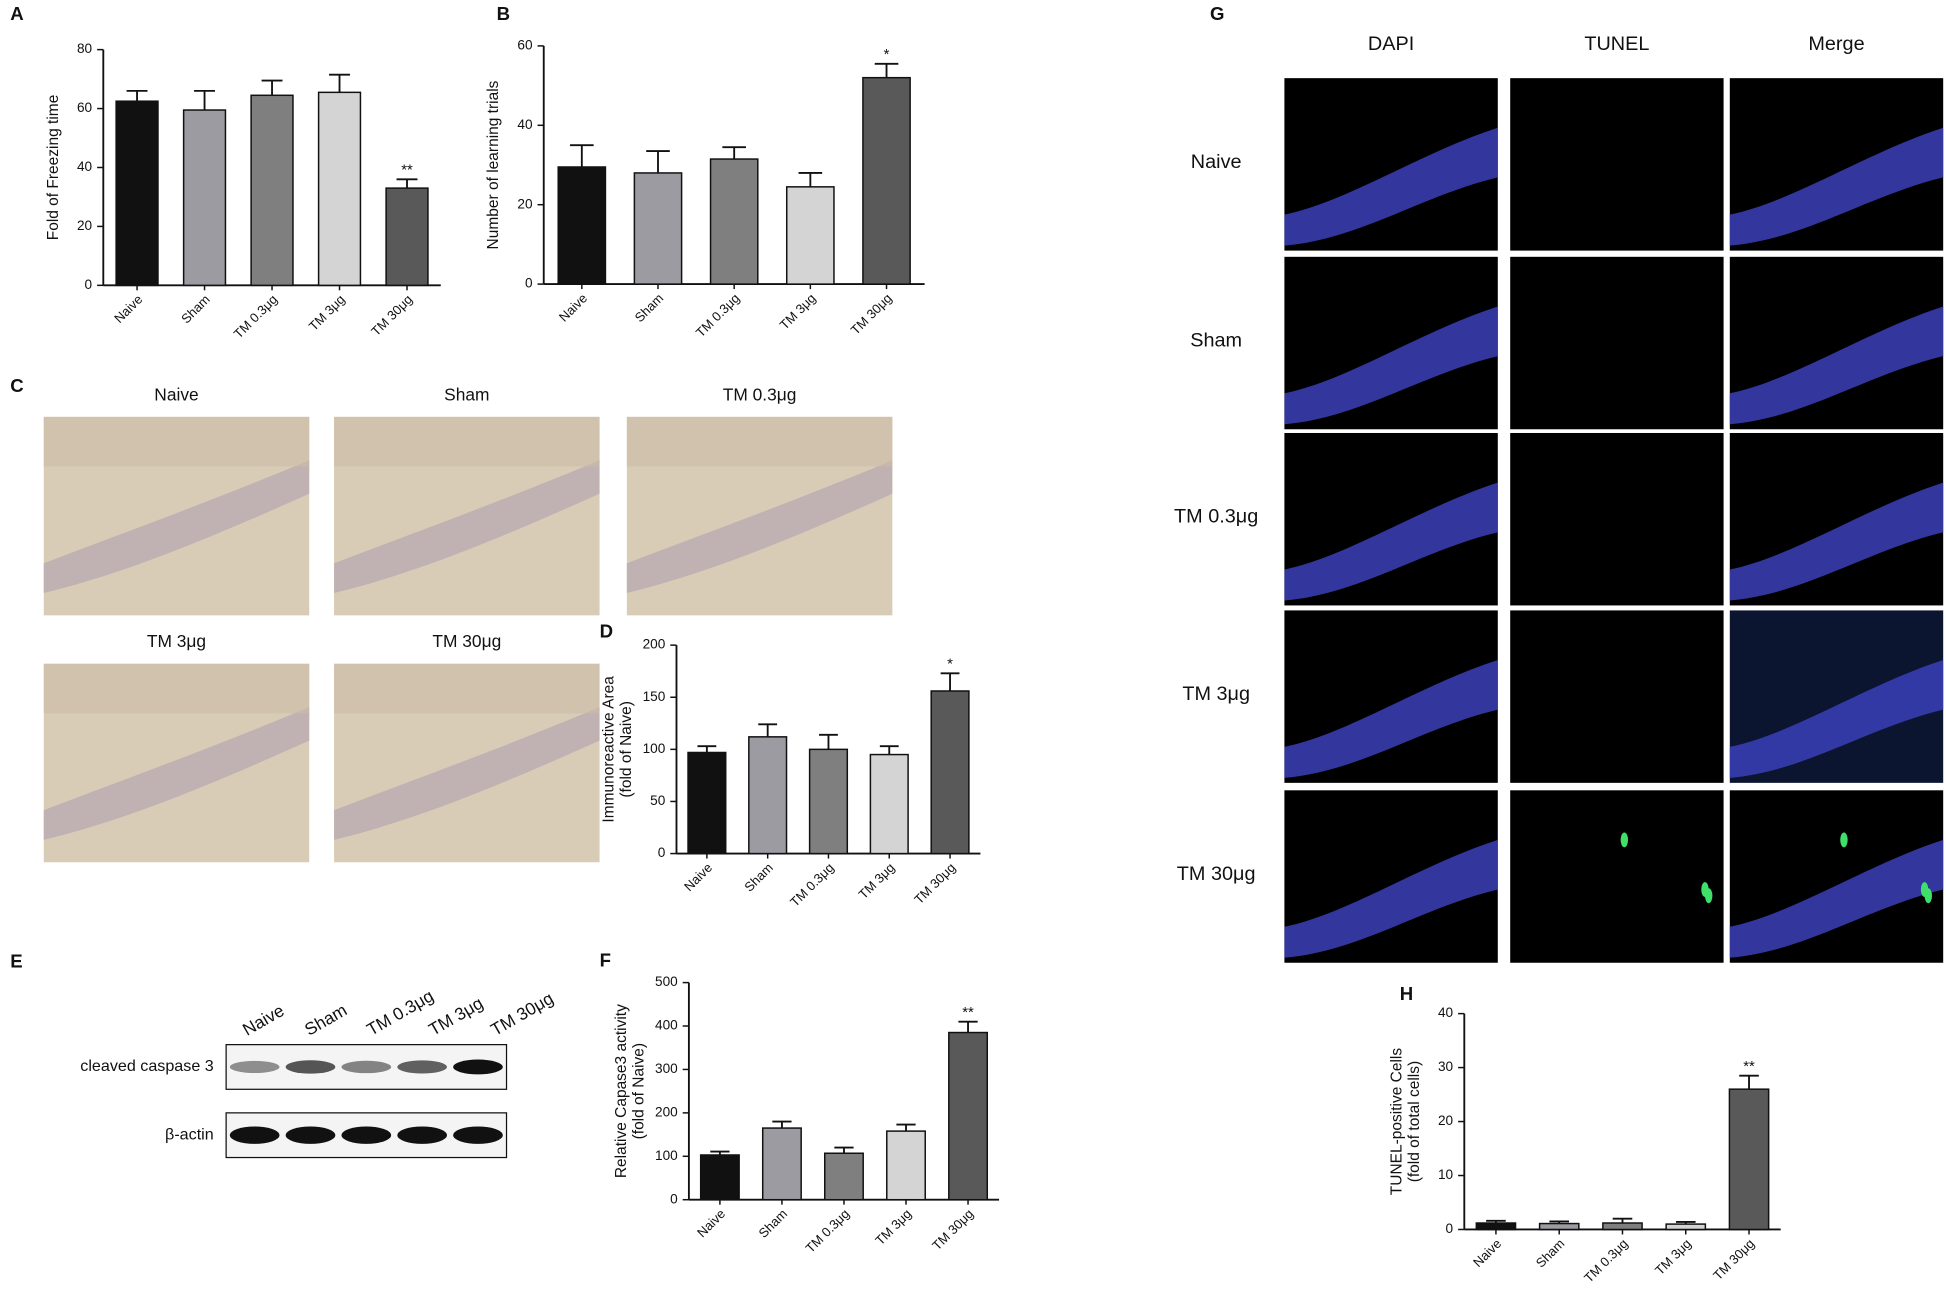 This screenshot has height=1294, width=1946. I want to click on significance: *, so click(887, 55).